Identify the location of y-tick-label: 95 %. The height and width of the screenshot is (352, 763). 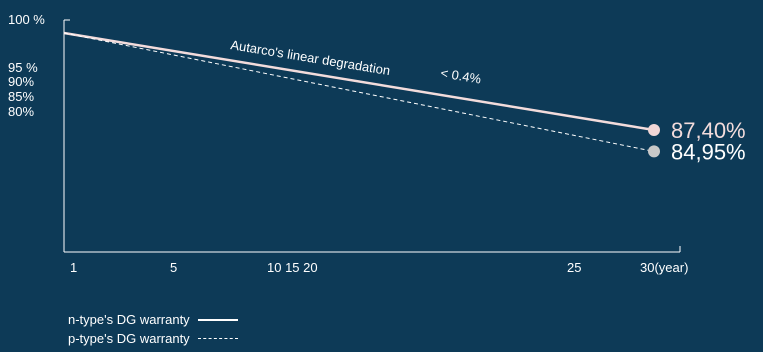
(23, 67).